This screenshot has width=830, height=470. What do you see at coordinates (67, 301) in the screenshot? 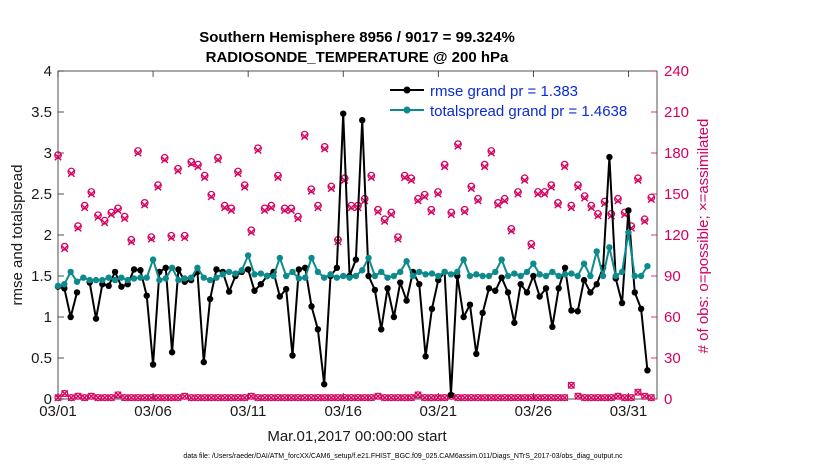
I see `rmse-line` at bounding box center [67, 301].